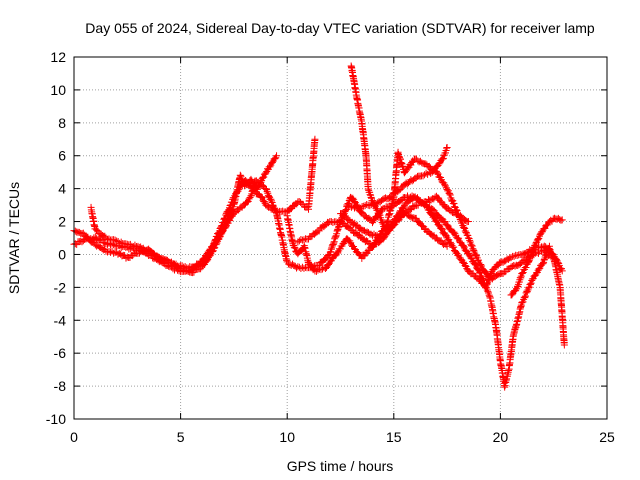 This screenshot has height=480, width=640. I want to click on y-tick-label: -4, so click(60, 320).